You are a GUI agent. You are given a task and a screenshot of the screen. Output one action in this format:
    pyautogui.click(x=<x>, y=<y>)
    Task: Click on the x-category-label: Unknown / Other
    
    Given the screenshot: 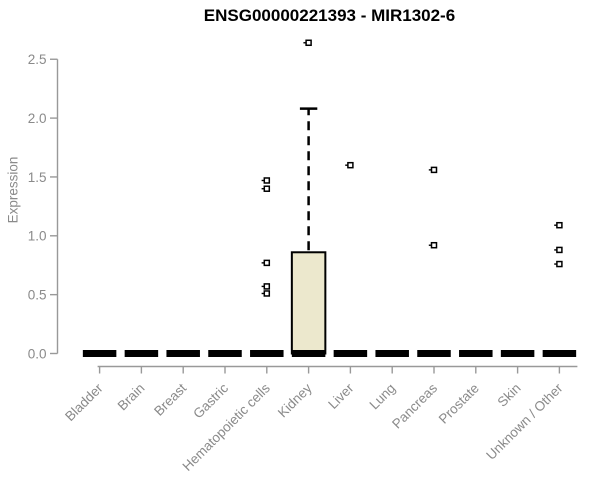 What is the action you would take?
    pyautogui.click(x=524, y=421)
    